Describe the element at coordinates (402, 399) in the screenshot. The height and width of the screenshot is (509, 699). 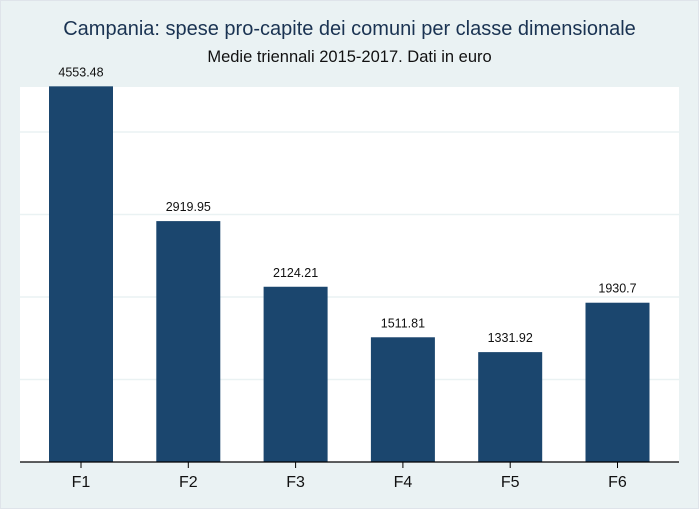
I see `bar-f4` at that location.